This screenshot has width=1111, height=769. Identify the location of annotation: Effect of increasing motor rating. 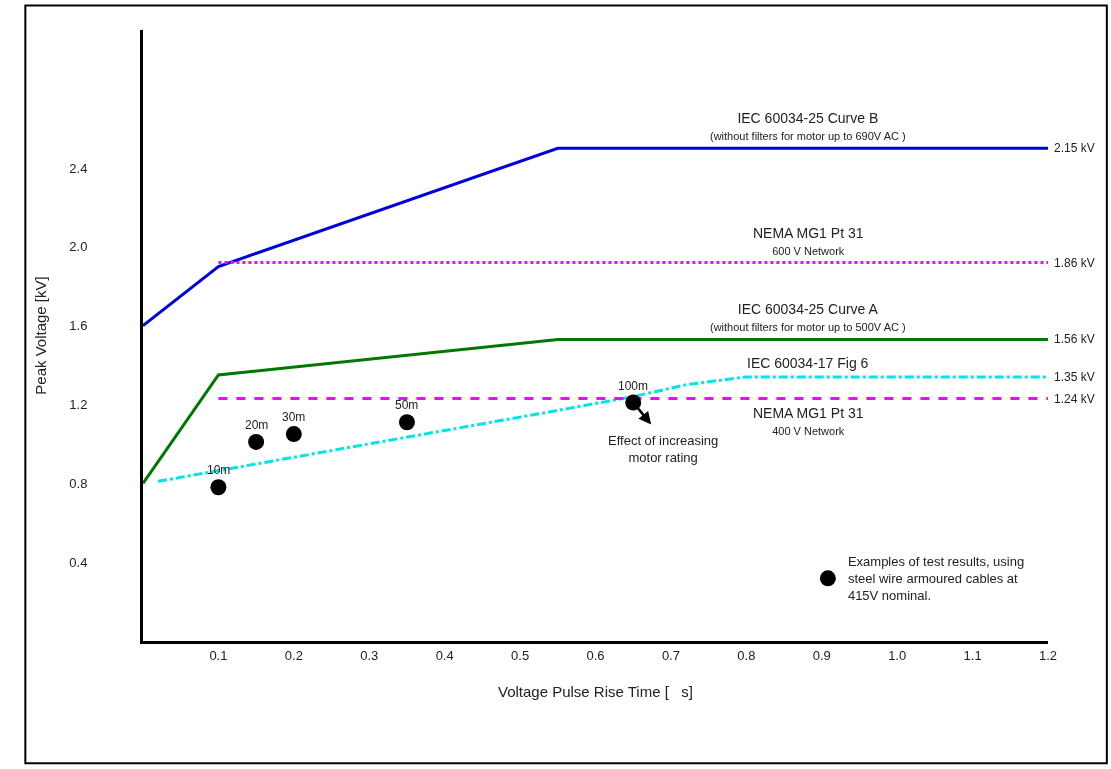
(663, 449).